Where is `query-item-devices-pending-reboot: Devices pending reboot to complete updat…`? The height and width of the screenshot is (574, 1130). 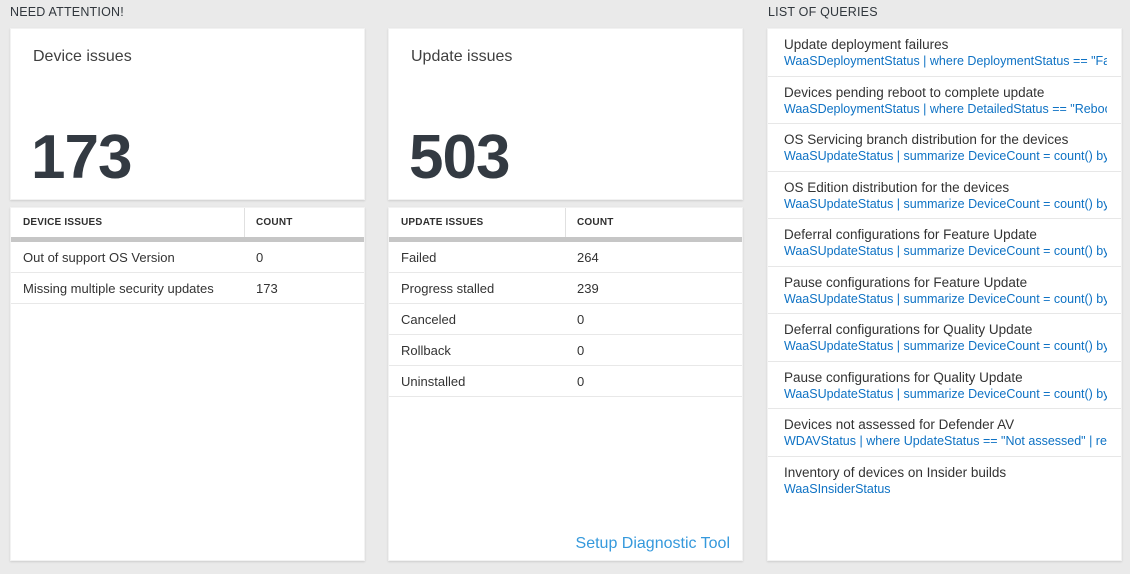 query-item-devices-pending-reboot: Devices pending reboot to complete updat… is located at coordinates (944, 100).